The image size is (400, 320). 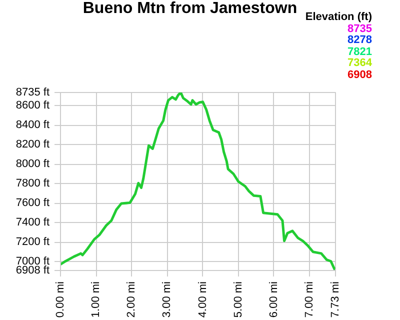 I want to click on y-tick-label: 8200 ft, so click(x=33, y=144).